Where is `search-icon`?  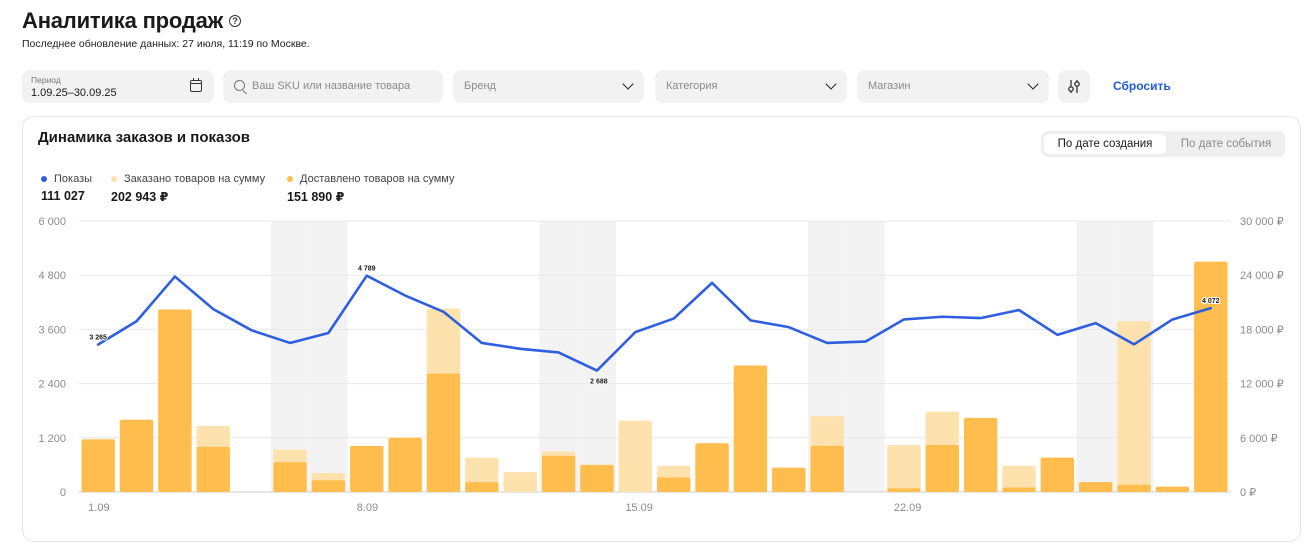 search-icon is located at coordinates (239, 85).